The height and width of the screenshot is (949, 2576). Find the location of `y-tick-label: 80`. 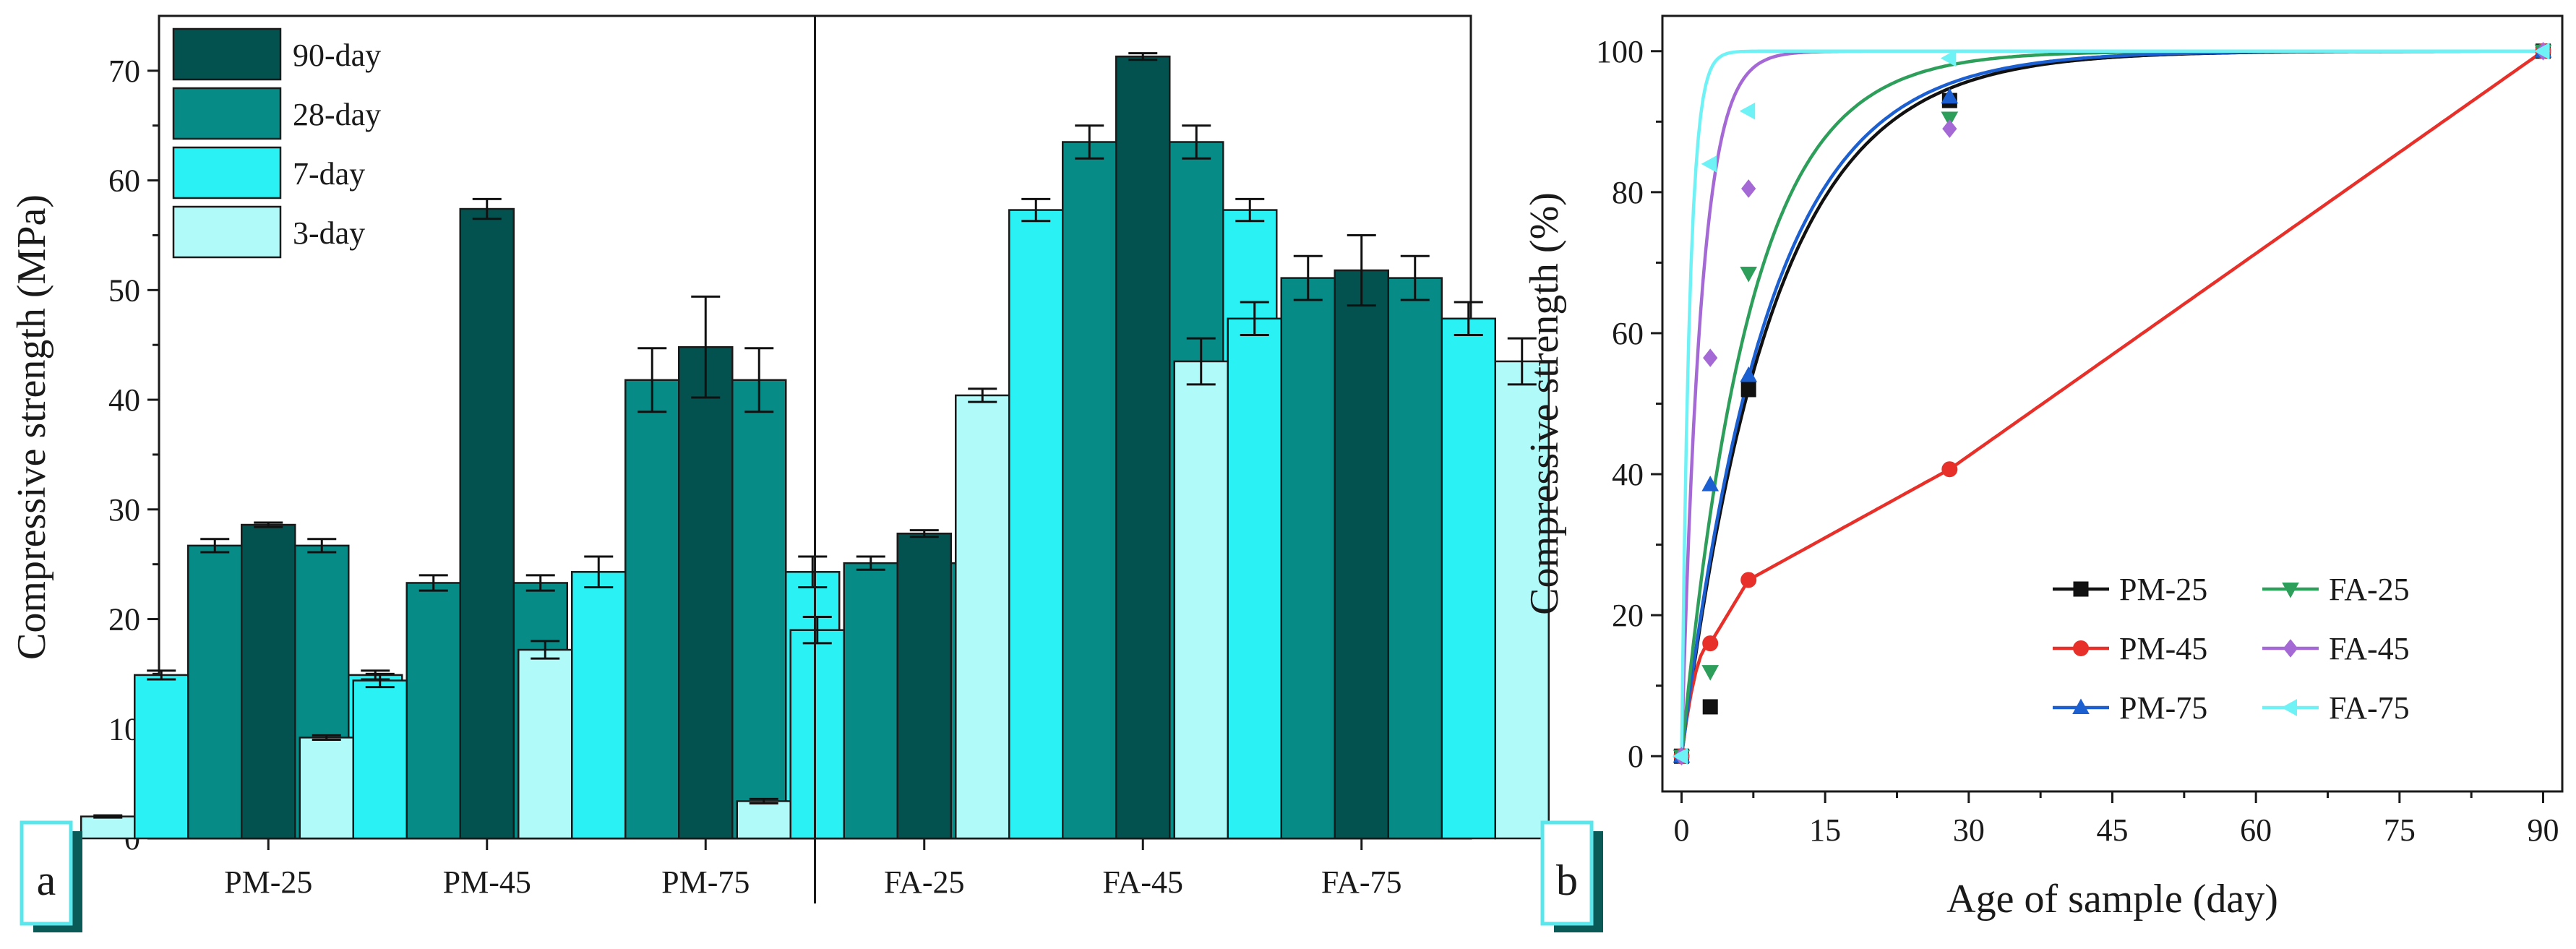

y-tick-label: 80 is located at coordinates (1628, 192).